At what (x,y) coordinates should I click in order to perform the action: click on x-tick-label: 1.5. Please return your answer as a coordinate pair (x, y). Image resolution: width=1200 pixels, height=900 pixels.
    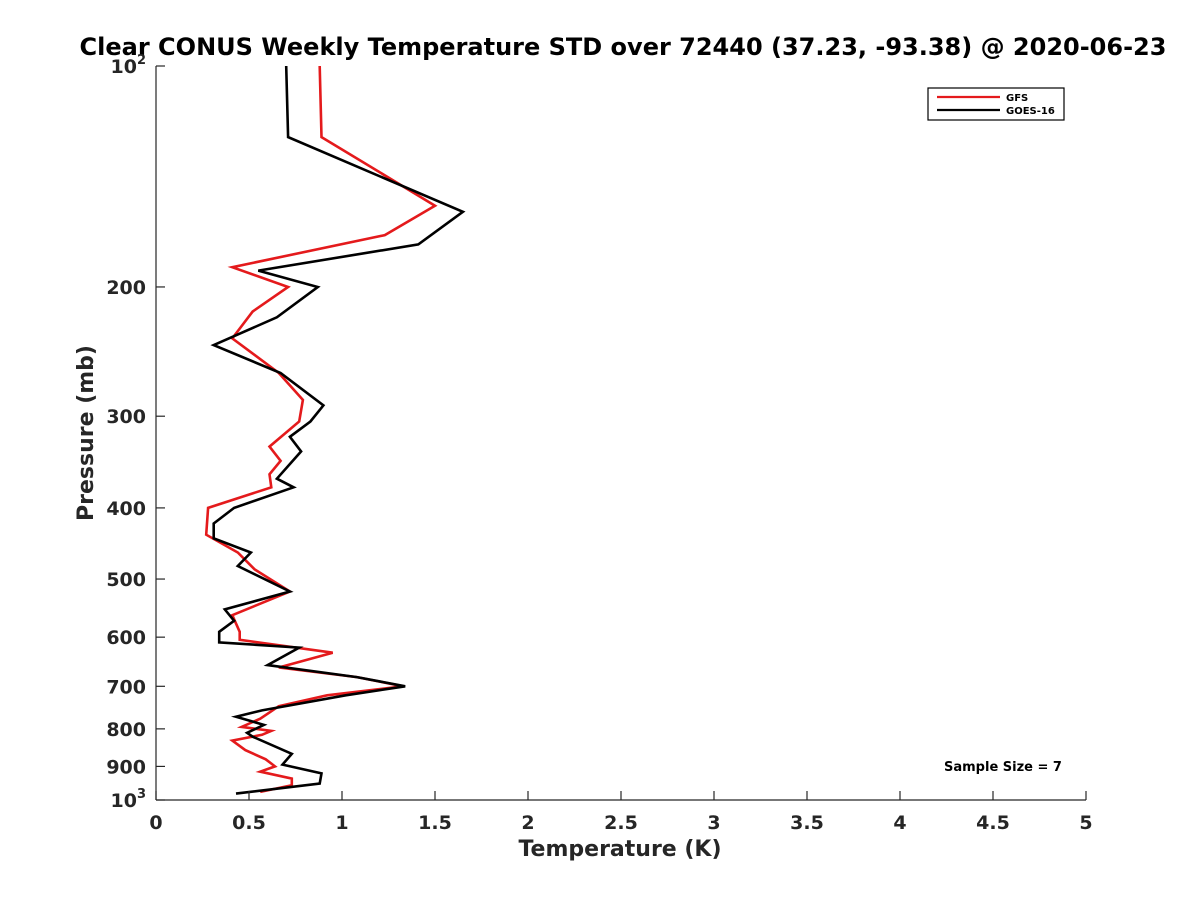
    Looking at the image, I should click on (435, 823).